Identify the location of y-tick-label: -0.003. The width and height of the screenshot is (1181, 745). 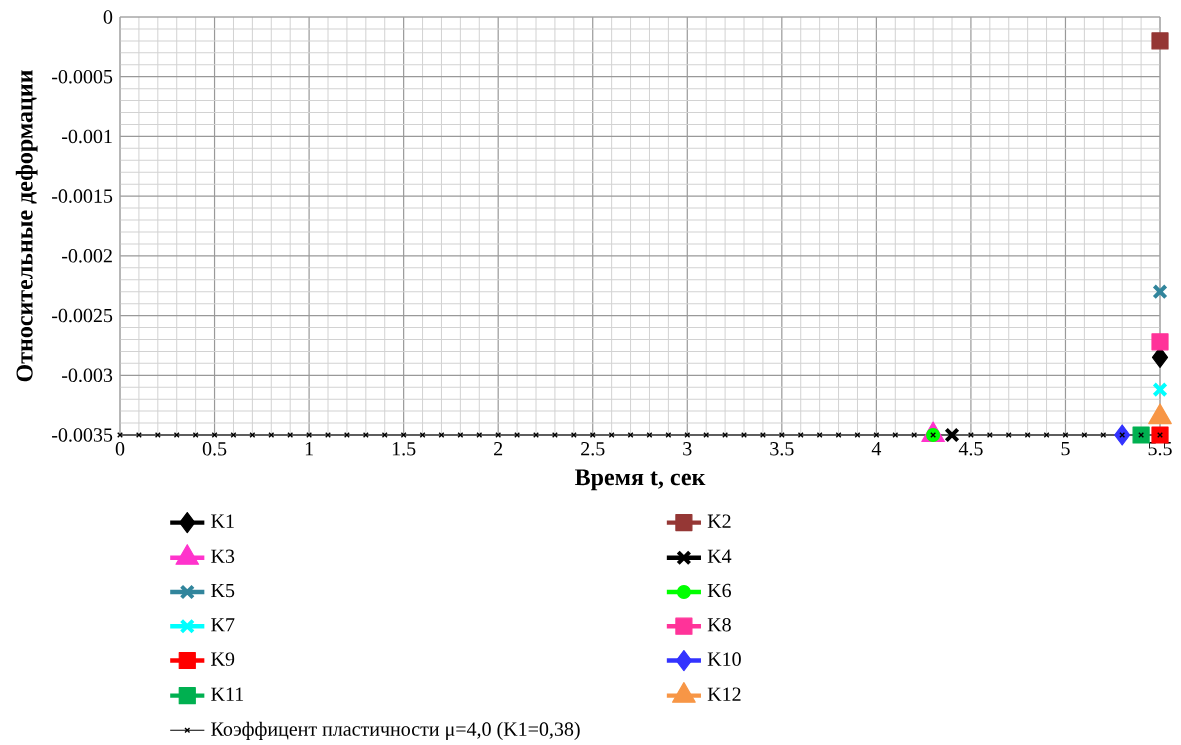
(87, 375).